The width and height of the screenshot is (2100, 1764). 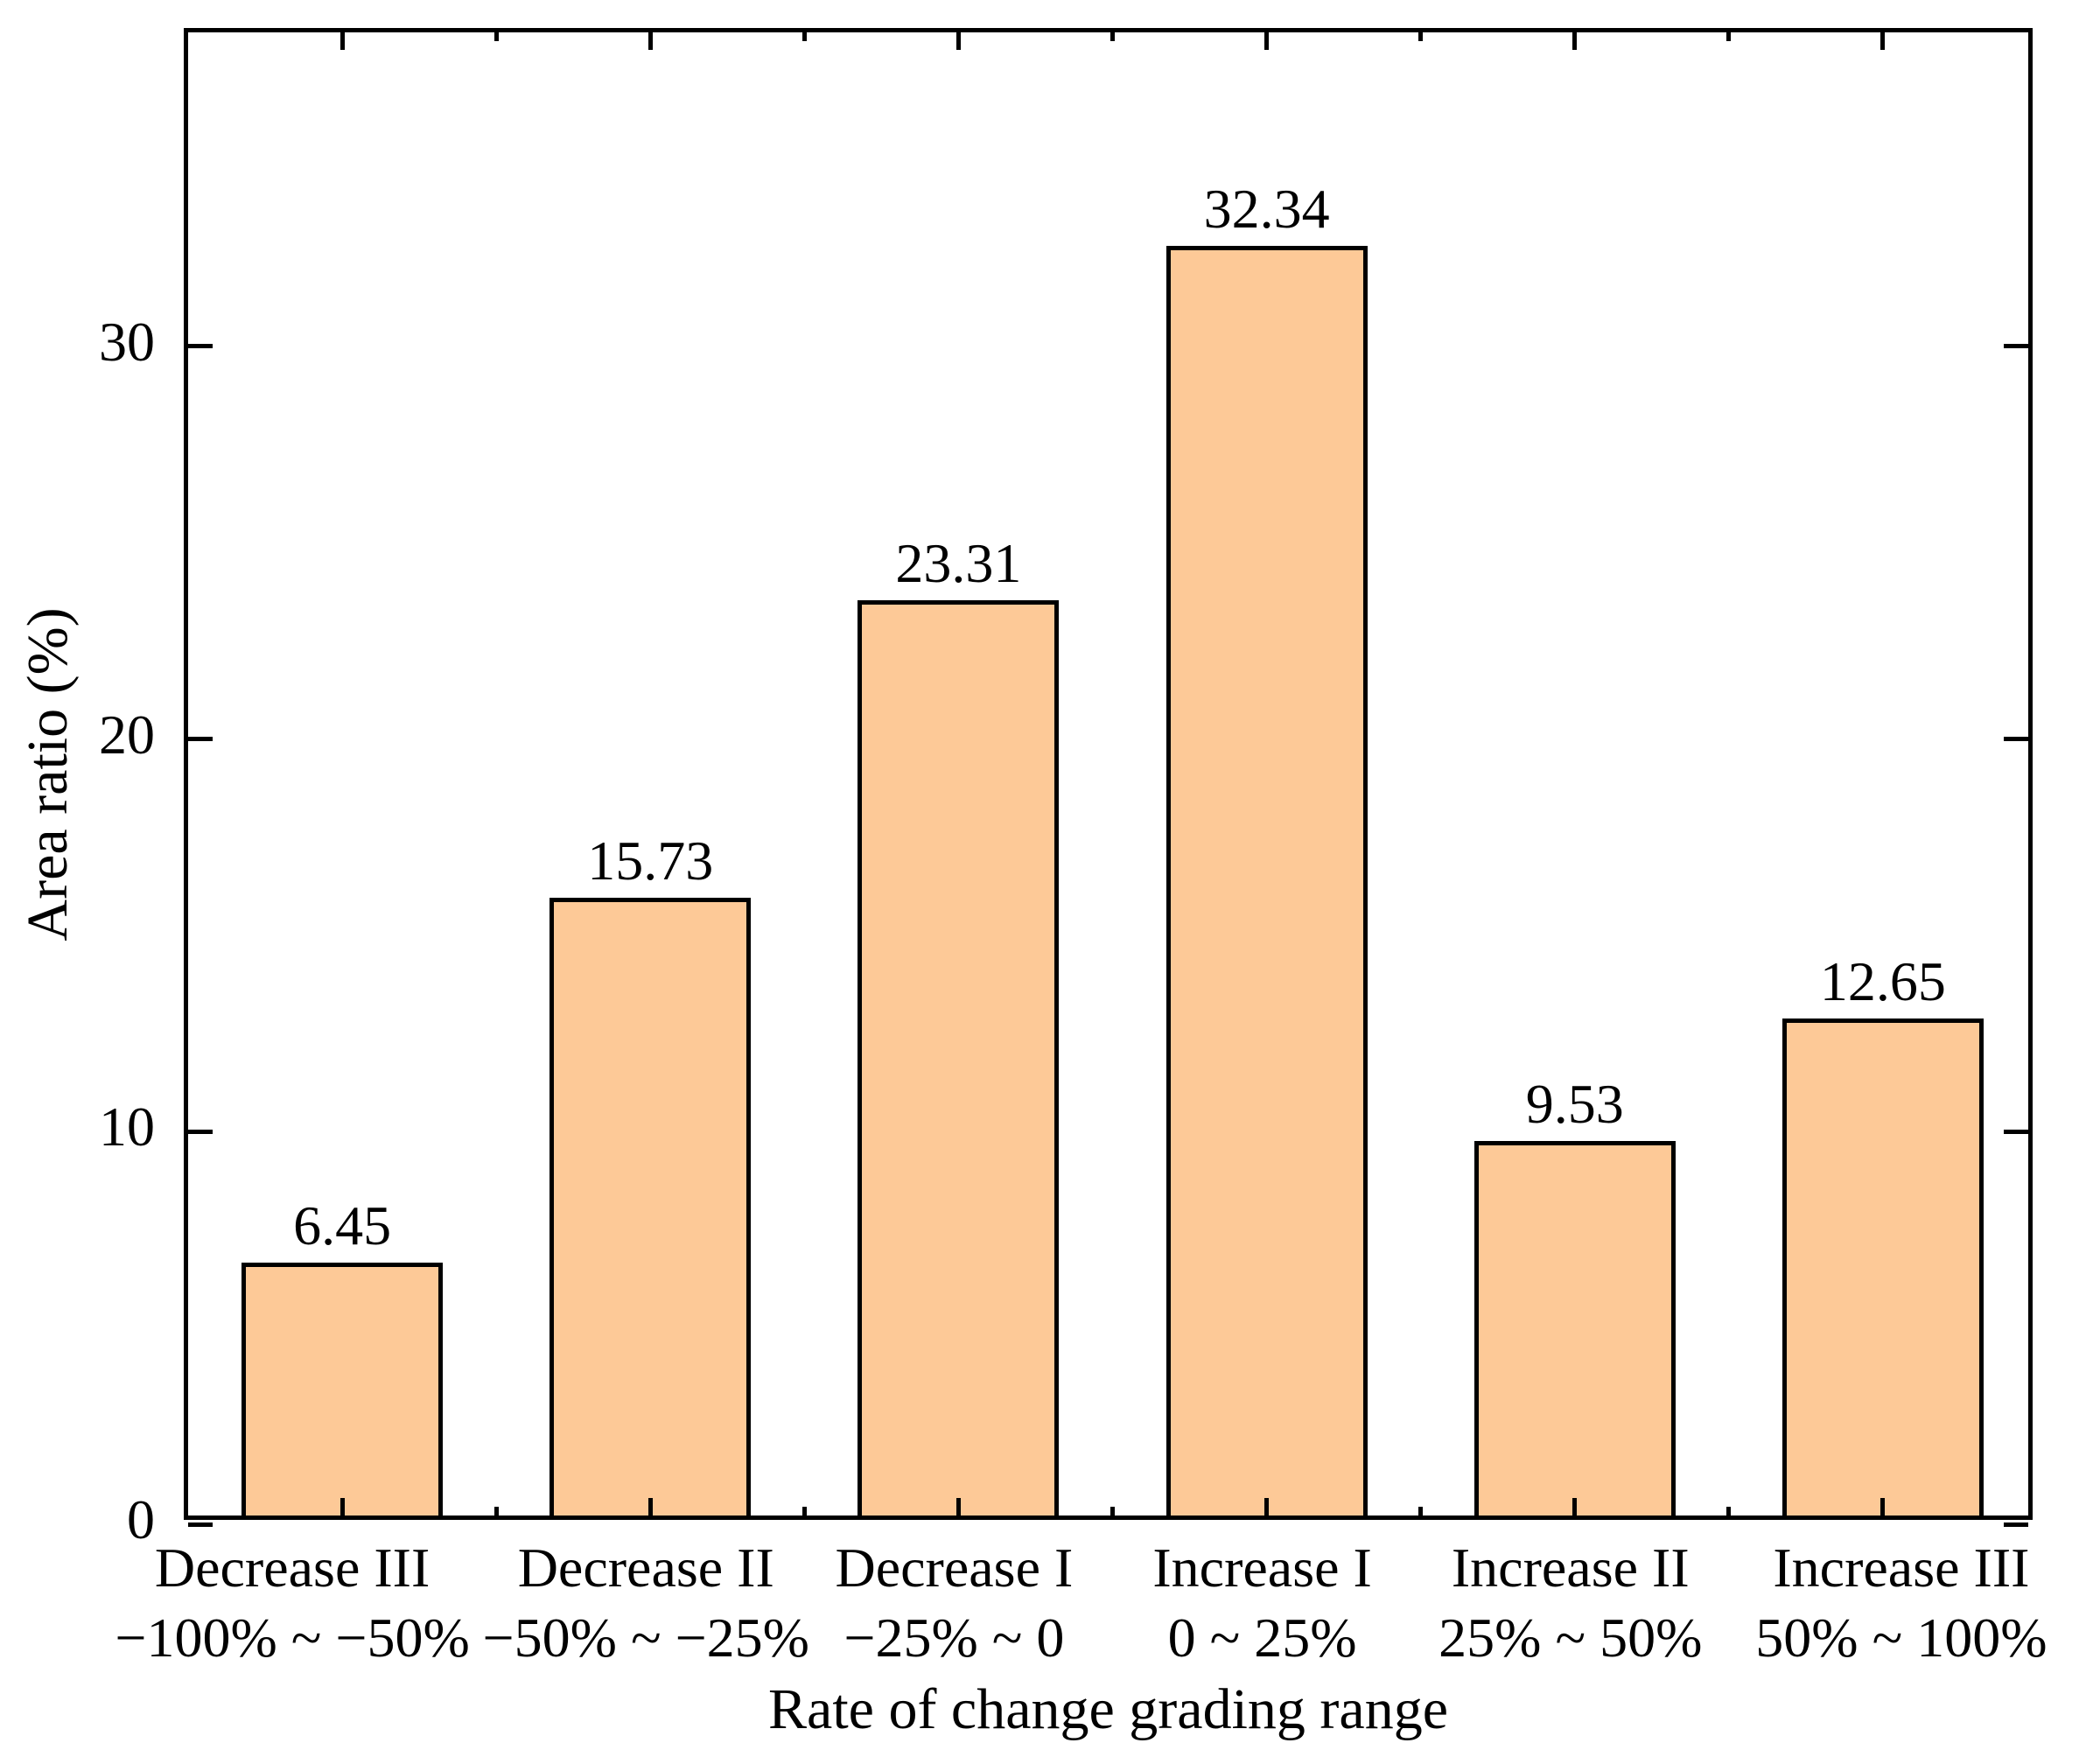 I want to click on x-category-name: Decrease III, so click(x=292, y=1567).